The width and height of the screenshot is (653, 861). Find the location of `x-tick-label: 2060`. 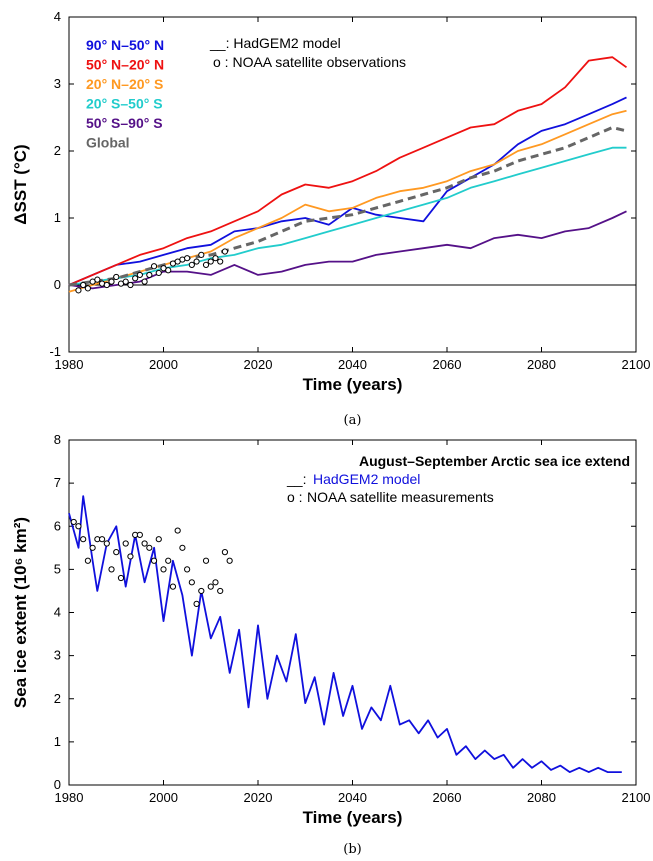

x-tick-label: 2060 is located at coordinates (447, 797).